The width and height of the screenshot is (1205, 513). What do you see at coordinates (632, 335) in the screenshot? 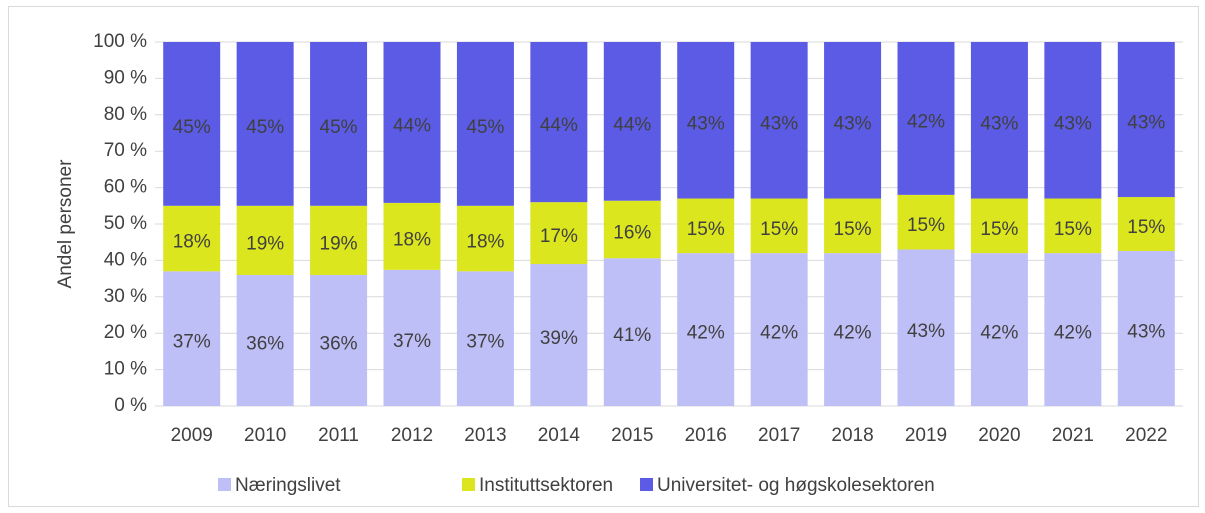
I see `data-label: 41%` at bounding box center [632, 335].